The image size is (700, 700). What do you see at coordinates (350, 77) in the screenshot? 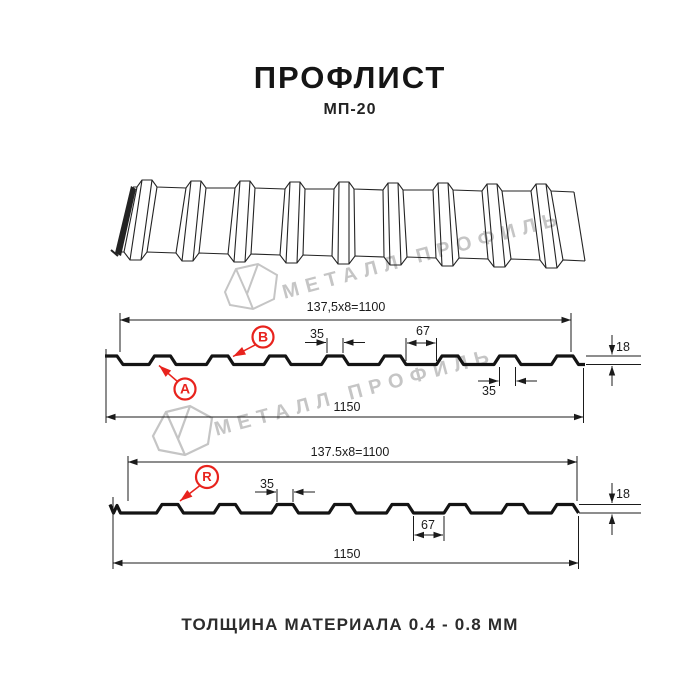
I see `page-title: ПРОФЛИСТ` at bounding box center [350, 77].